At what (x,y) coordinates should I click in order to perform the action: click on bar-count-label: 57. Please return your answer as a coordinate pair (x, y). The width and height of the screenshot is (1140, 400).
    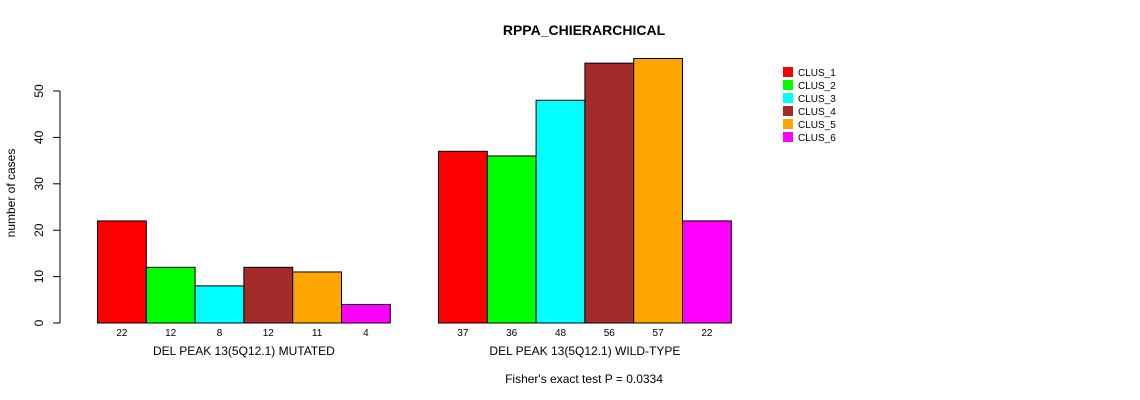
    Looking at the image, I should click on (659, 333).